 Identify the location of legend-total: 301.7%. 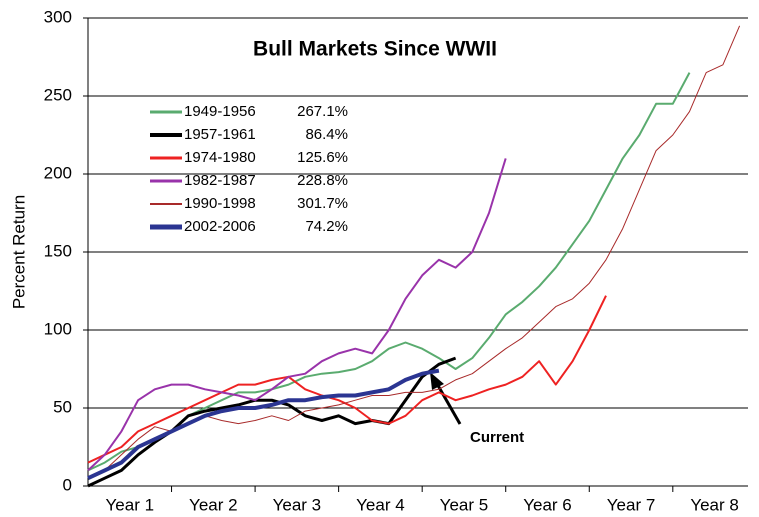
(322, 203).